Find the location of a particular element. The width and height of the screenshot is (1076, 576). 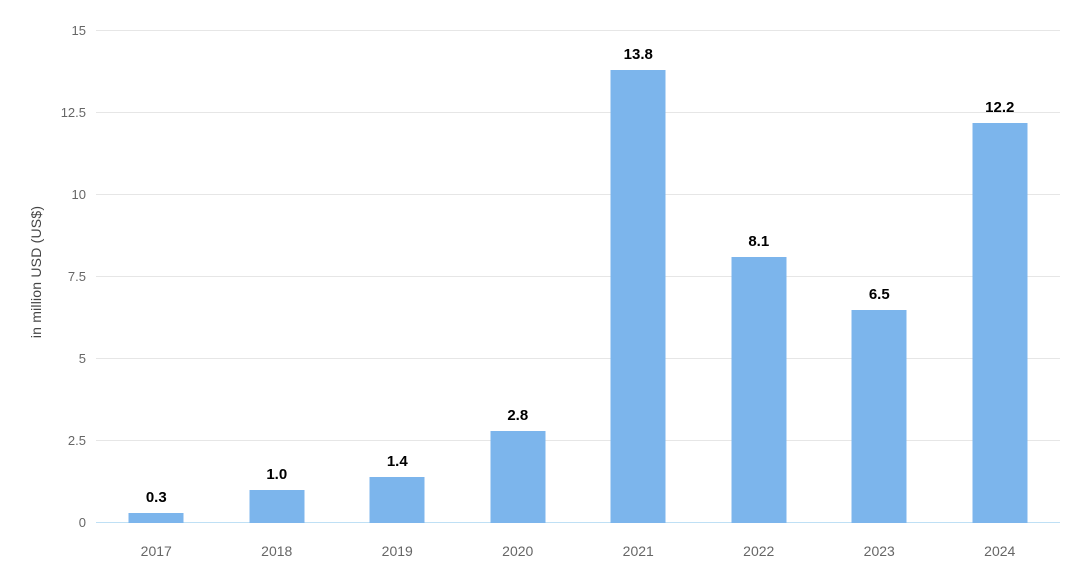

bar-2020 is located at coordinates (518, 477).